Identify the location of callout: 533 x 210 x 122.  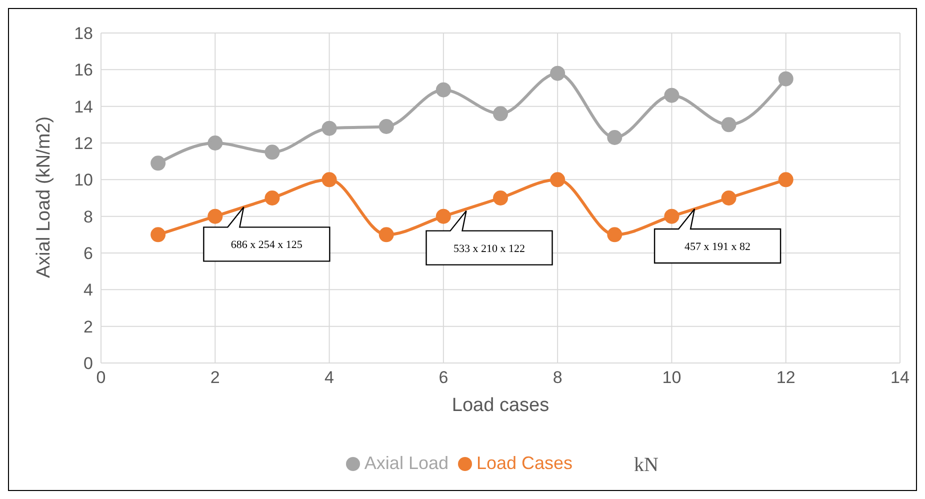
(489, 238).